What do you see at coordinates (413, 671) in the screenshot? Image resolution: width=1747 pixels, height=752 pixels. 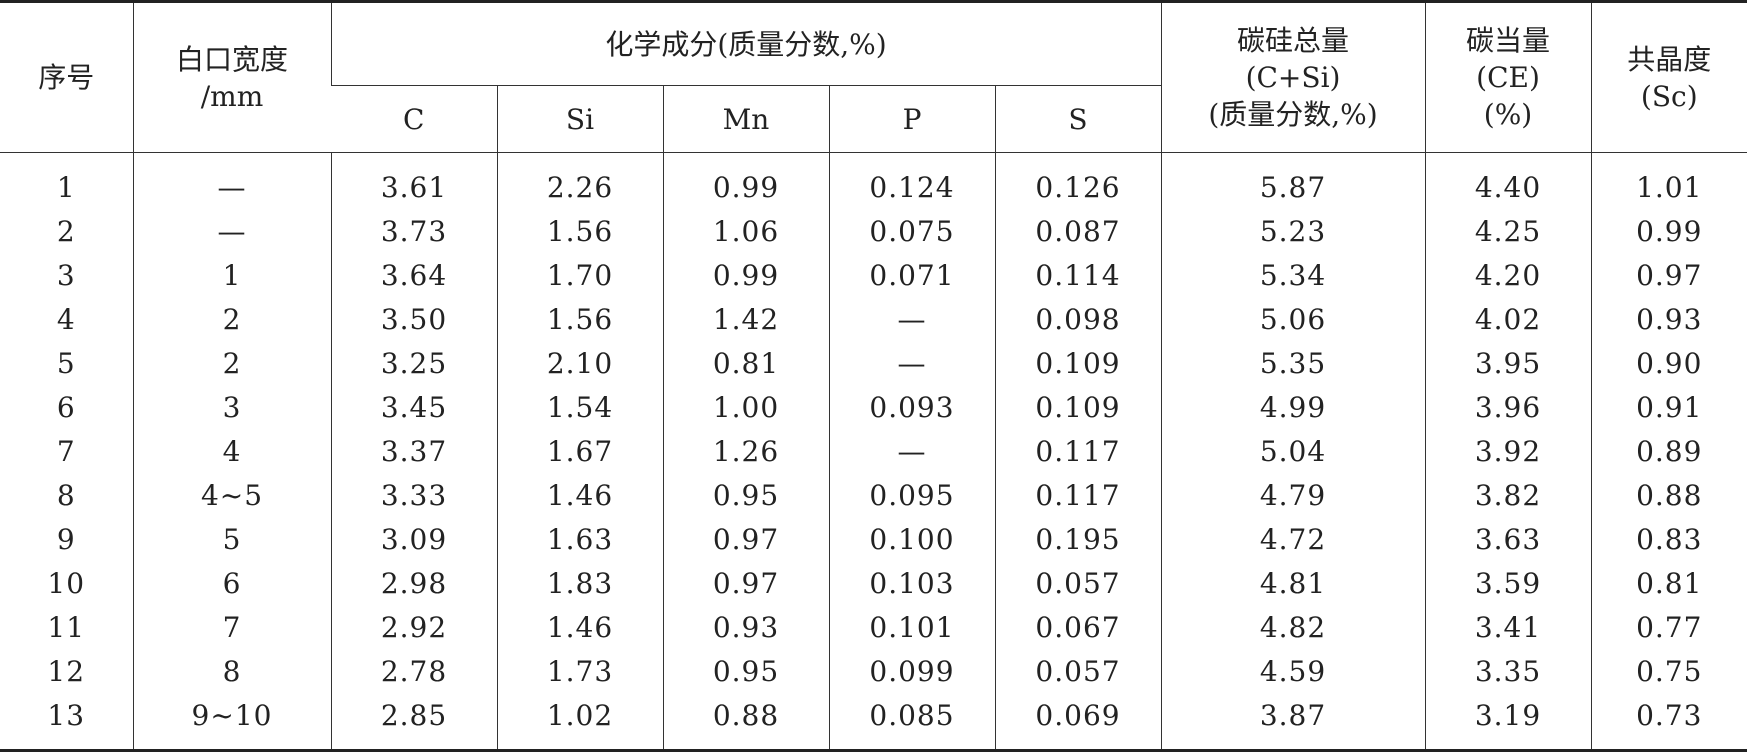 I see `cell-c: 2.78` at bounding box center [413, 671].